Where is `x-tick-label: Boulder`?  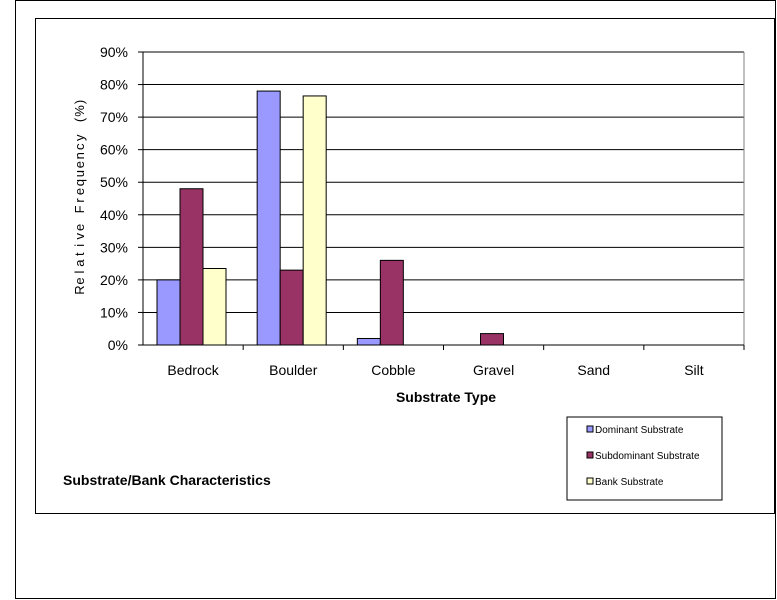
x-tick-label: Boulder is located at coordinates (293, 370).